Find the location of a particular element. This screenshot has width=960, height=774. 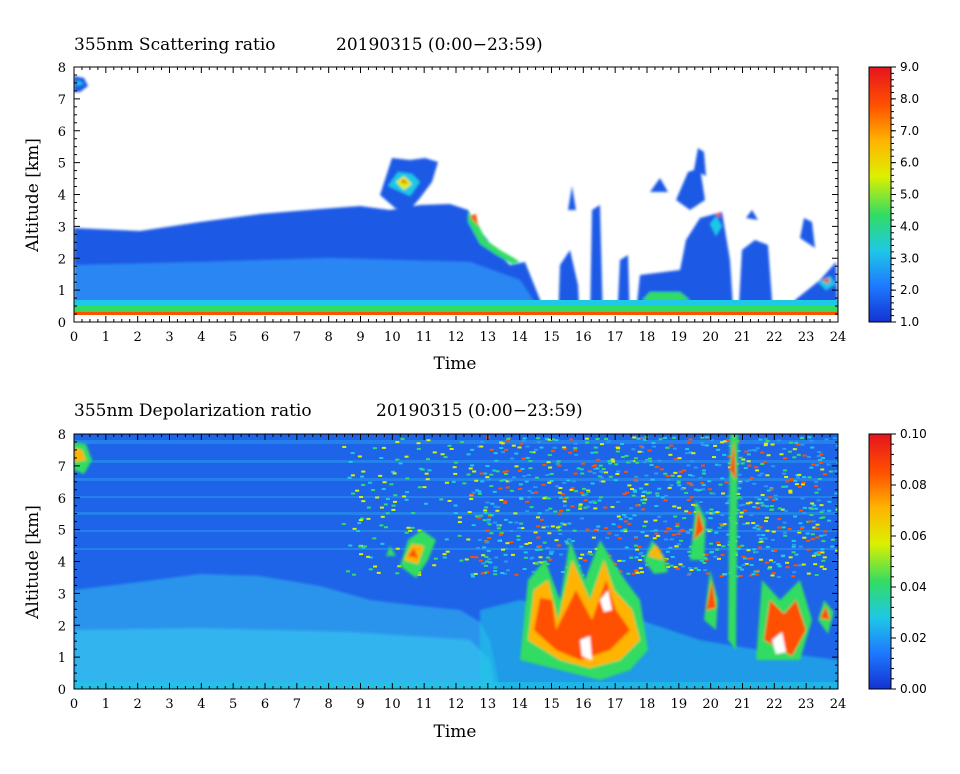

x-tick-label: 21 is located at coordinates (742, 704).